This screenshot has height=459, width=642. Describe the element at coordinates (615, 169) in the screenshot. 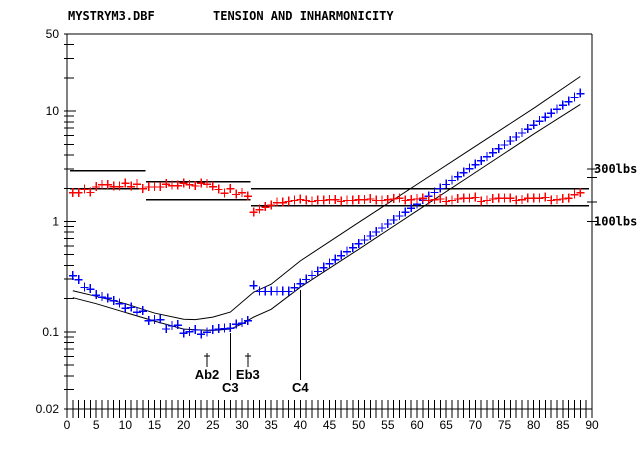

I see `right-tick-label: 300lbs` at that location.